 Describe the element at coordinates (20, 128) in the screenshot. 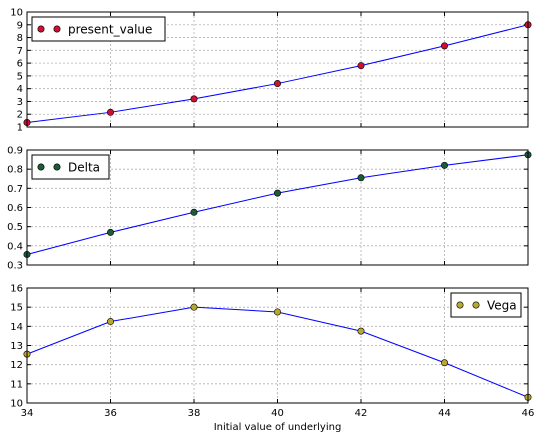

I see `y-tick-label: 1` at that location.